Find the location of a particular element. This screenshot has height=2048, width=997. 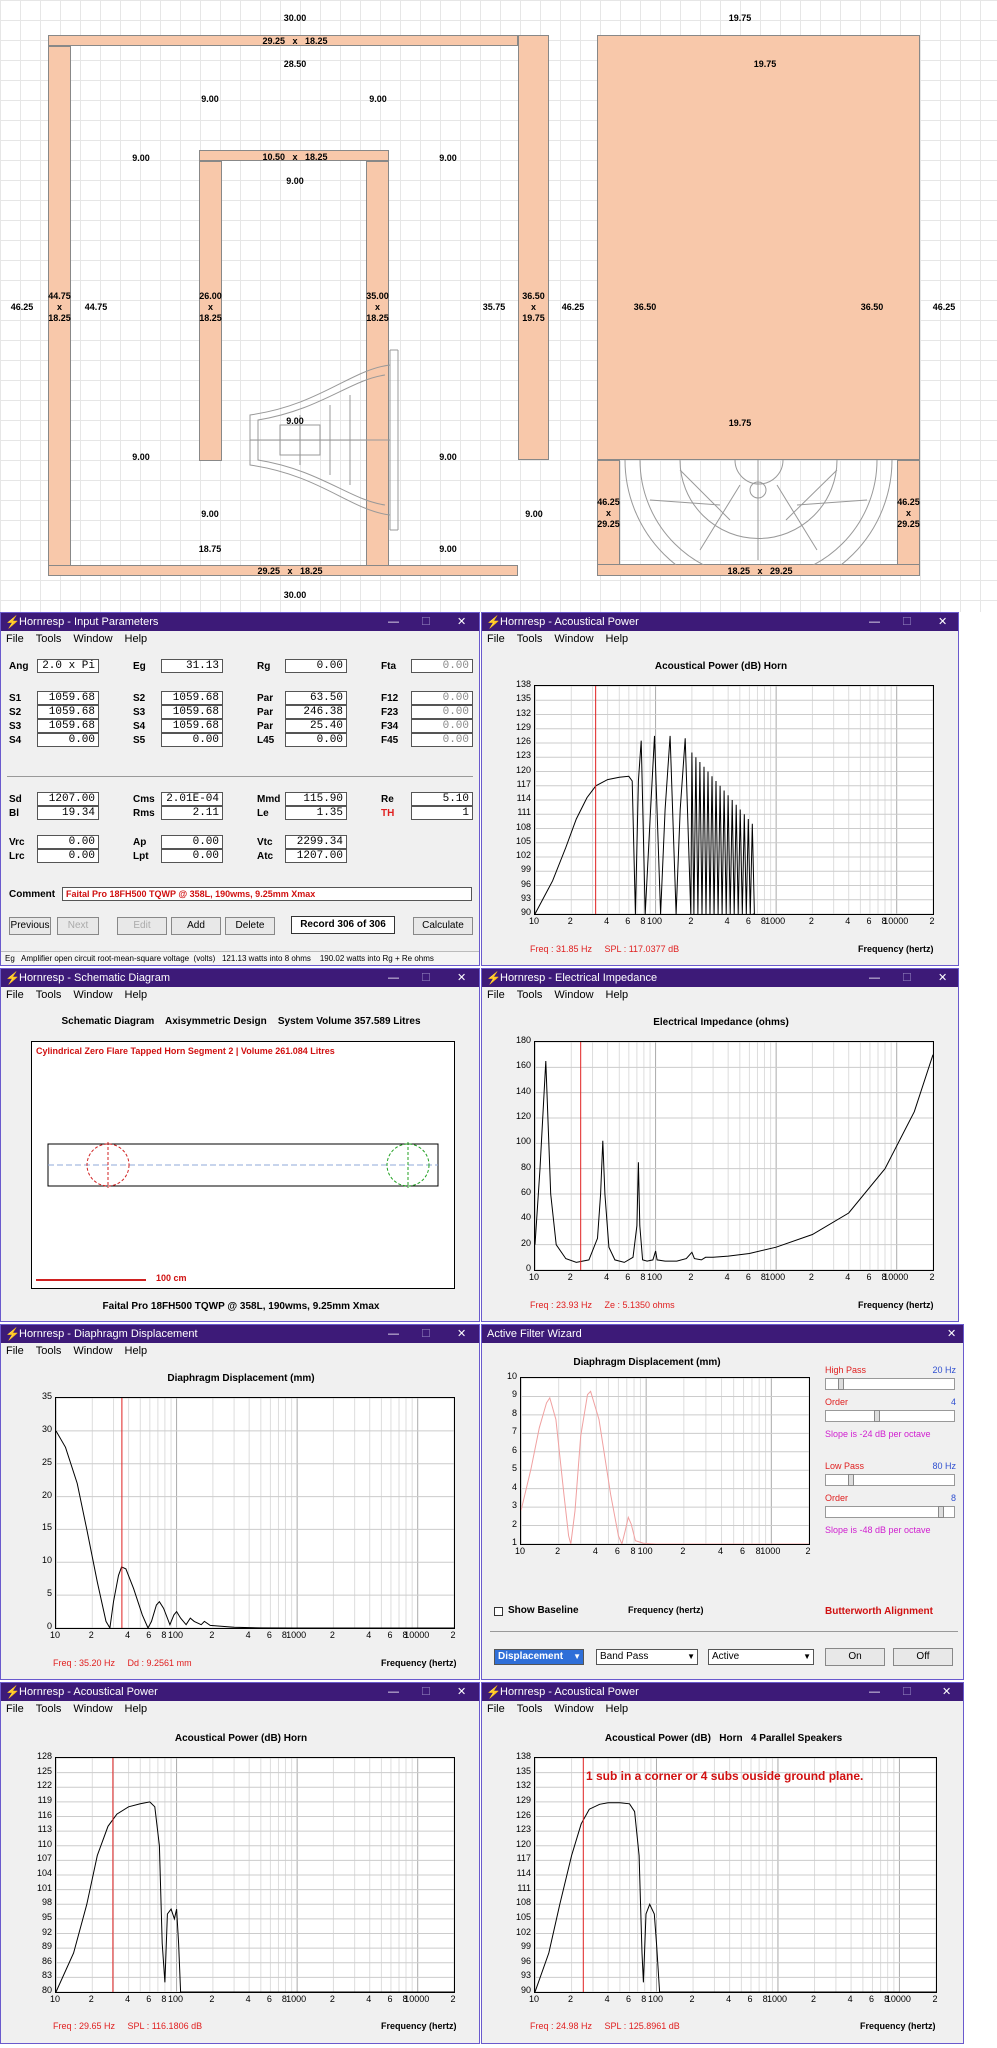

param-field-bl: 19.34 is located at coordinates (68, 813).